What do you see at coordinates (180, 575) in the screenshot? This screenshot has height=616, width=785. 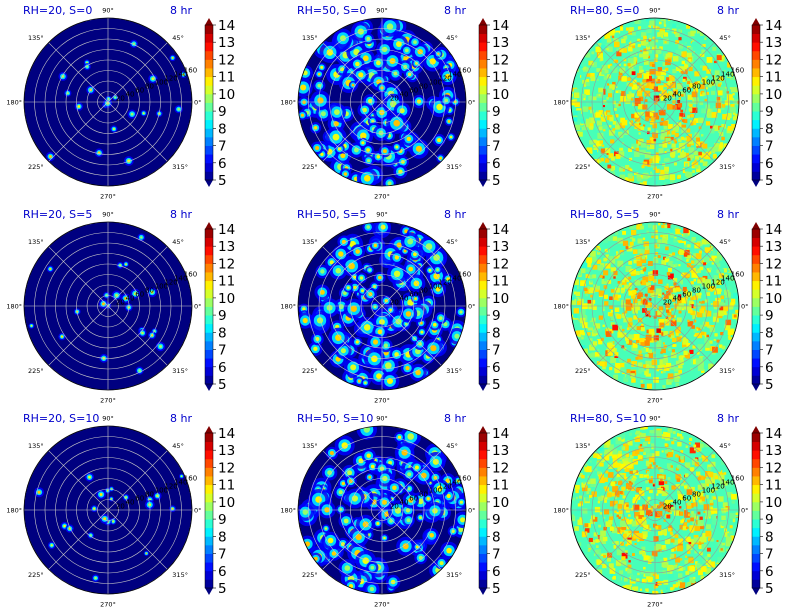 I see `angle-label: 315°` at bounding box center [180, 575].